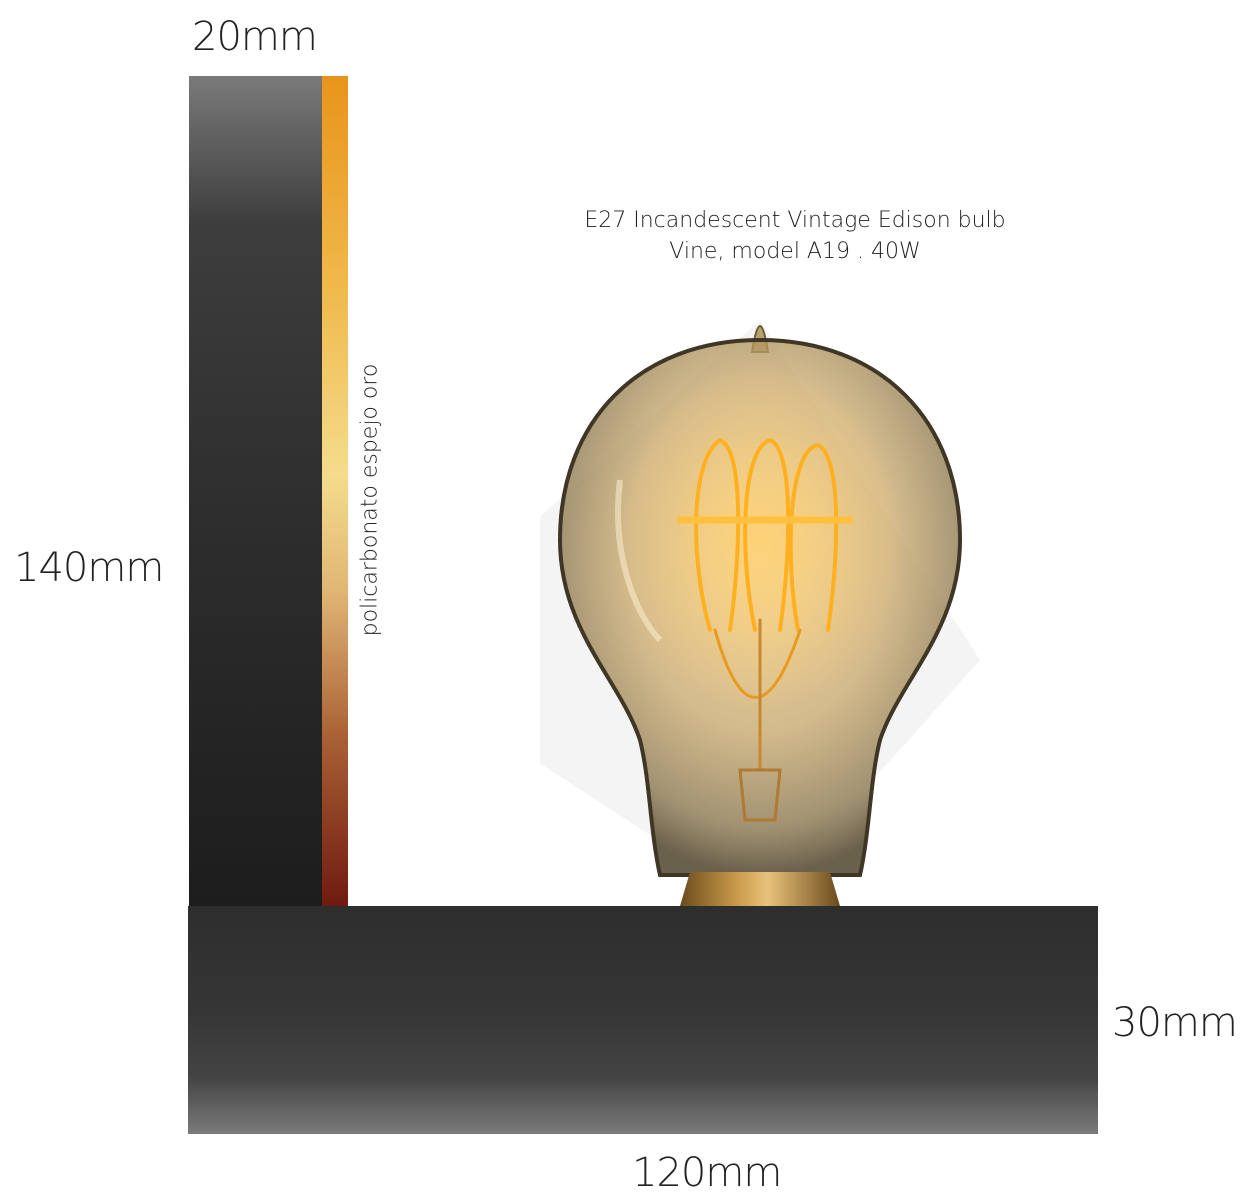 This screenshot has width=1242, height=1199. I want to click on width-dimension-label: 20mm, so click(255, 37).